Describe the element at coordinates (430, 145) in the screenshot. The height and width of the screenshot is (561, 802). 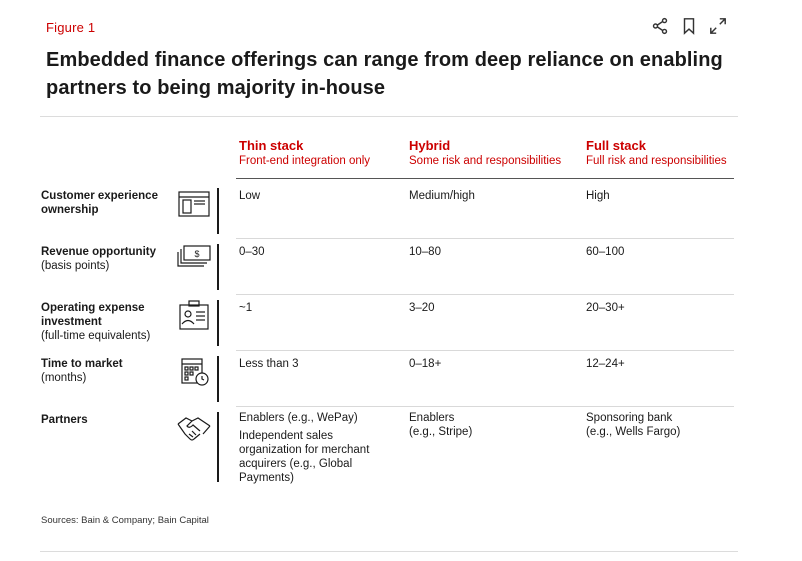
I see `column-name: Hybrid` at that location.